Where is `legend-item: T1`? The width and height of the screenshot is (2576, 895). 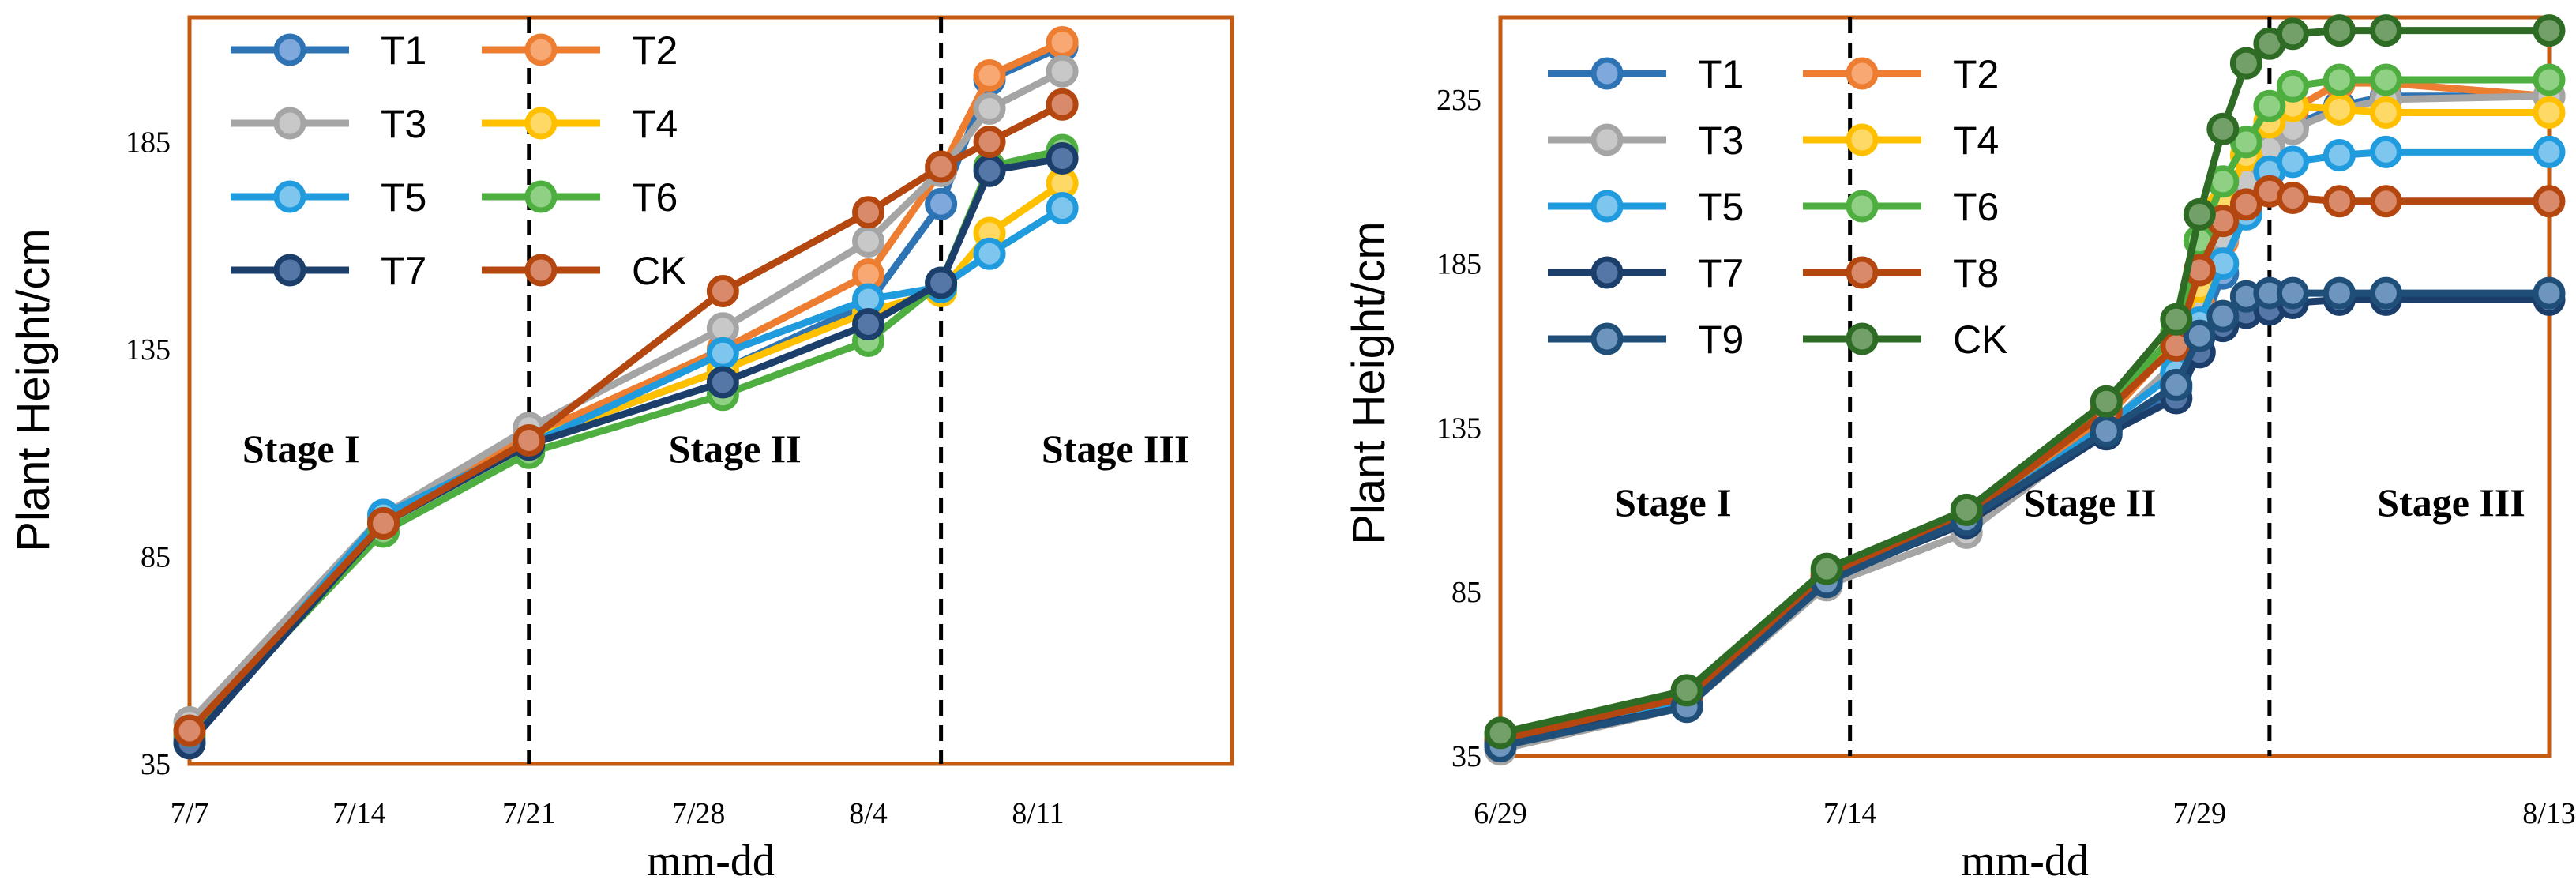 legend-item: T1 is located at coordinates (328, 50).